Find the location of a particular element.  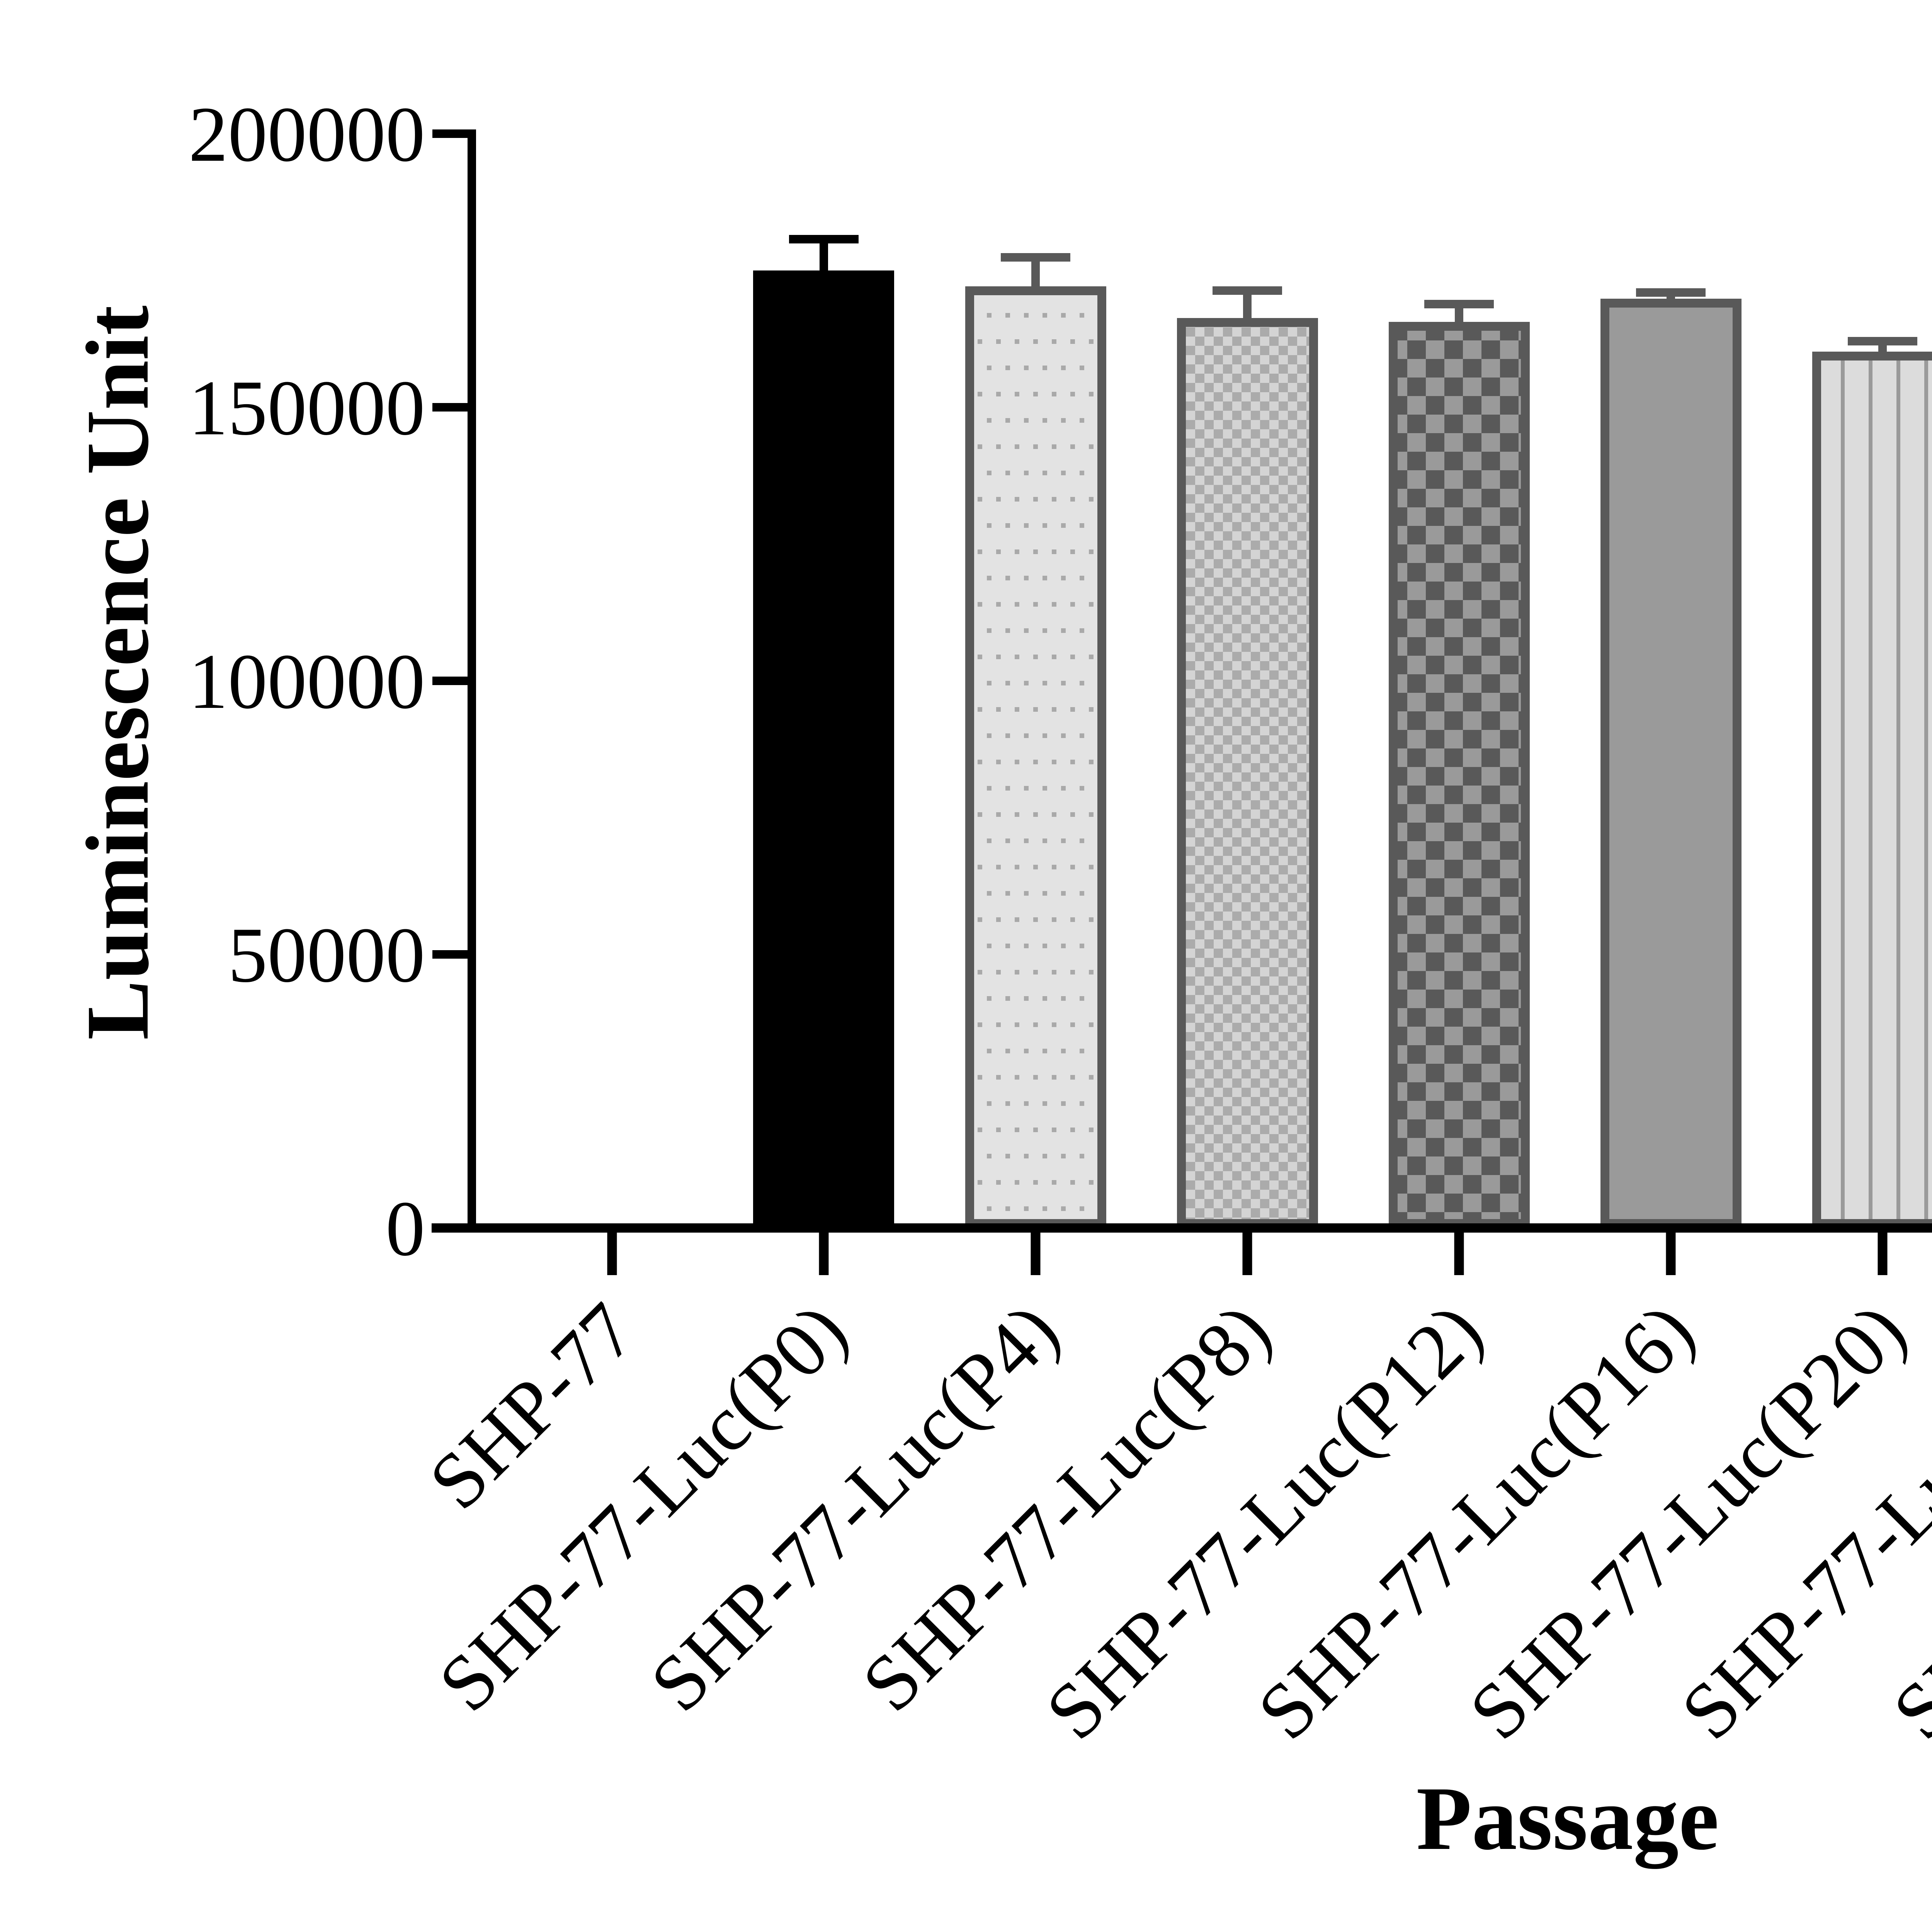

svg-text: 200000 is located at coordinates (307, 135).